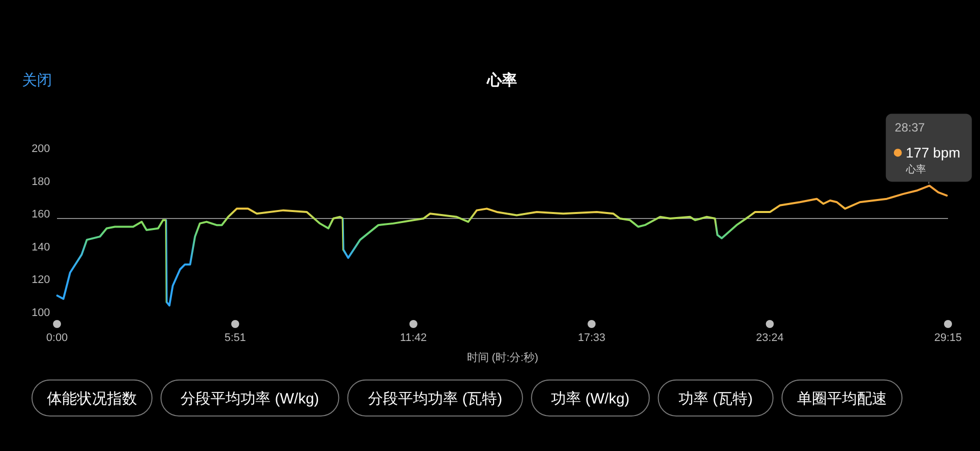  What do you see at coordinates (933, 152) in the screenshot?
I see `annotation: 177 bpm` at bounding box center [933, 152].